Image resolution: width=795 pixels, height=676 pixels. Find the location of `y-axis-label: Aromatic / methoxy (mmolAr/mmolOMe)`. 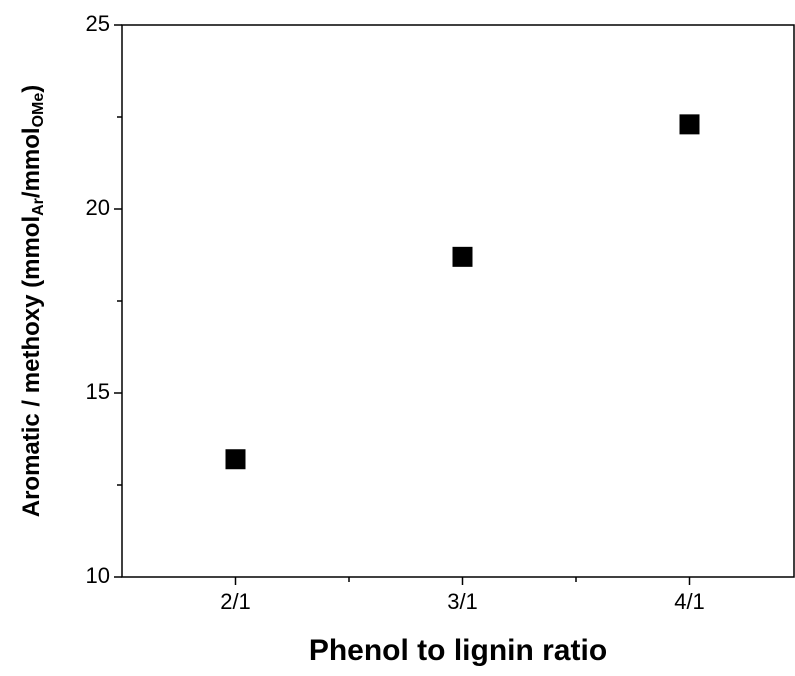

y-axis-label: Aromatic / methoxy (mmolAr/mmolOMe) is located at coordinates (32, 301).